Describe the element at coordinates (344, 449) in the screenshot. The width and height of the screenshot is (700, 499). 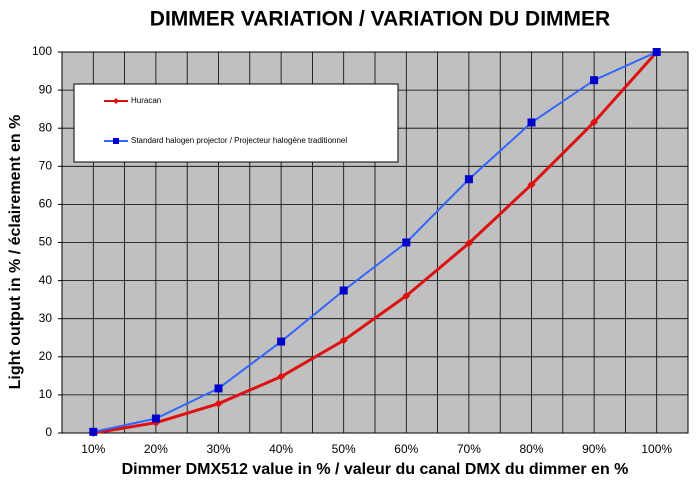
I see `x-tick-label: 50%` at that location.